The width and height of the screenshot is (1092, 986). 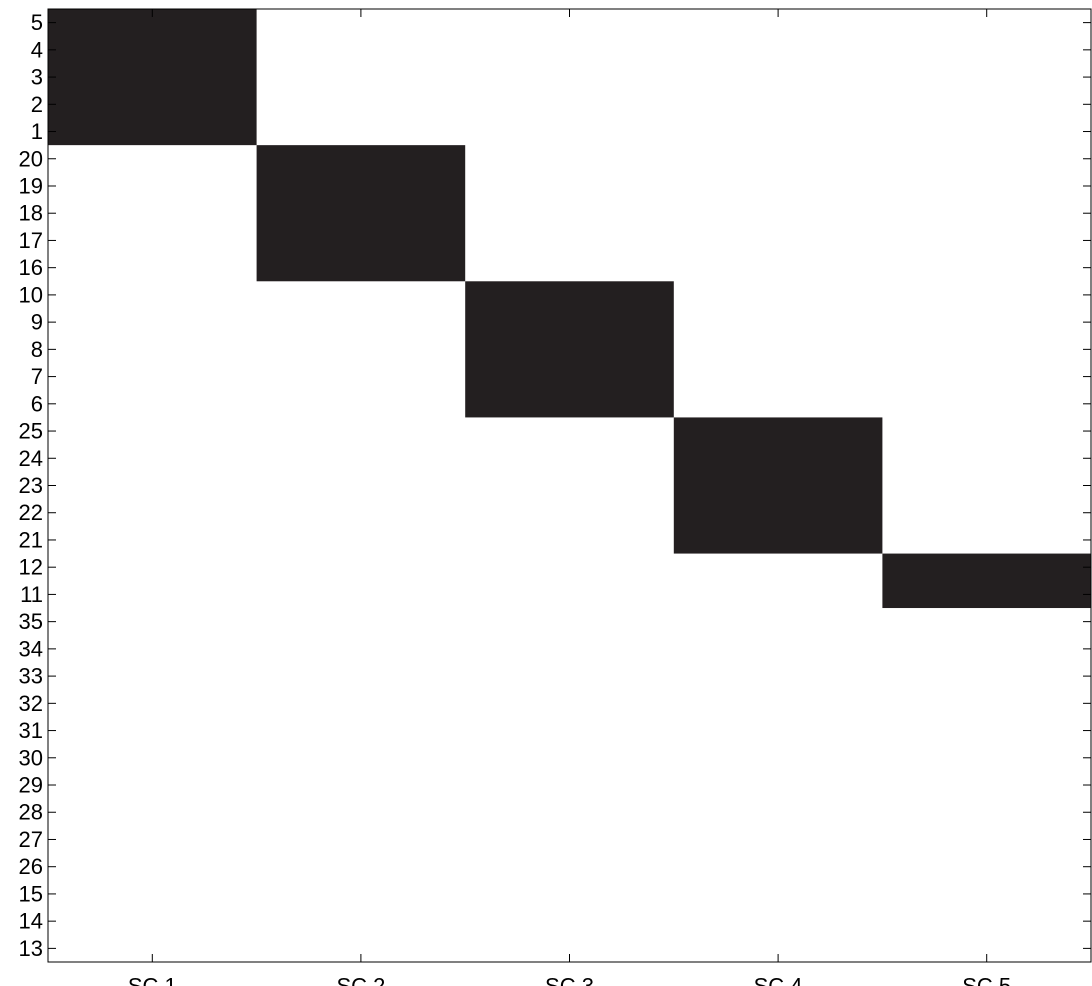 What do you see at coordinates (31, 267) in the screenshot?
I see `y-tick-label: 16` at bounding box center [31, 267].